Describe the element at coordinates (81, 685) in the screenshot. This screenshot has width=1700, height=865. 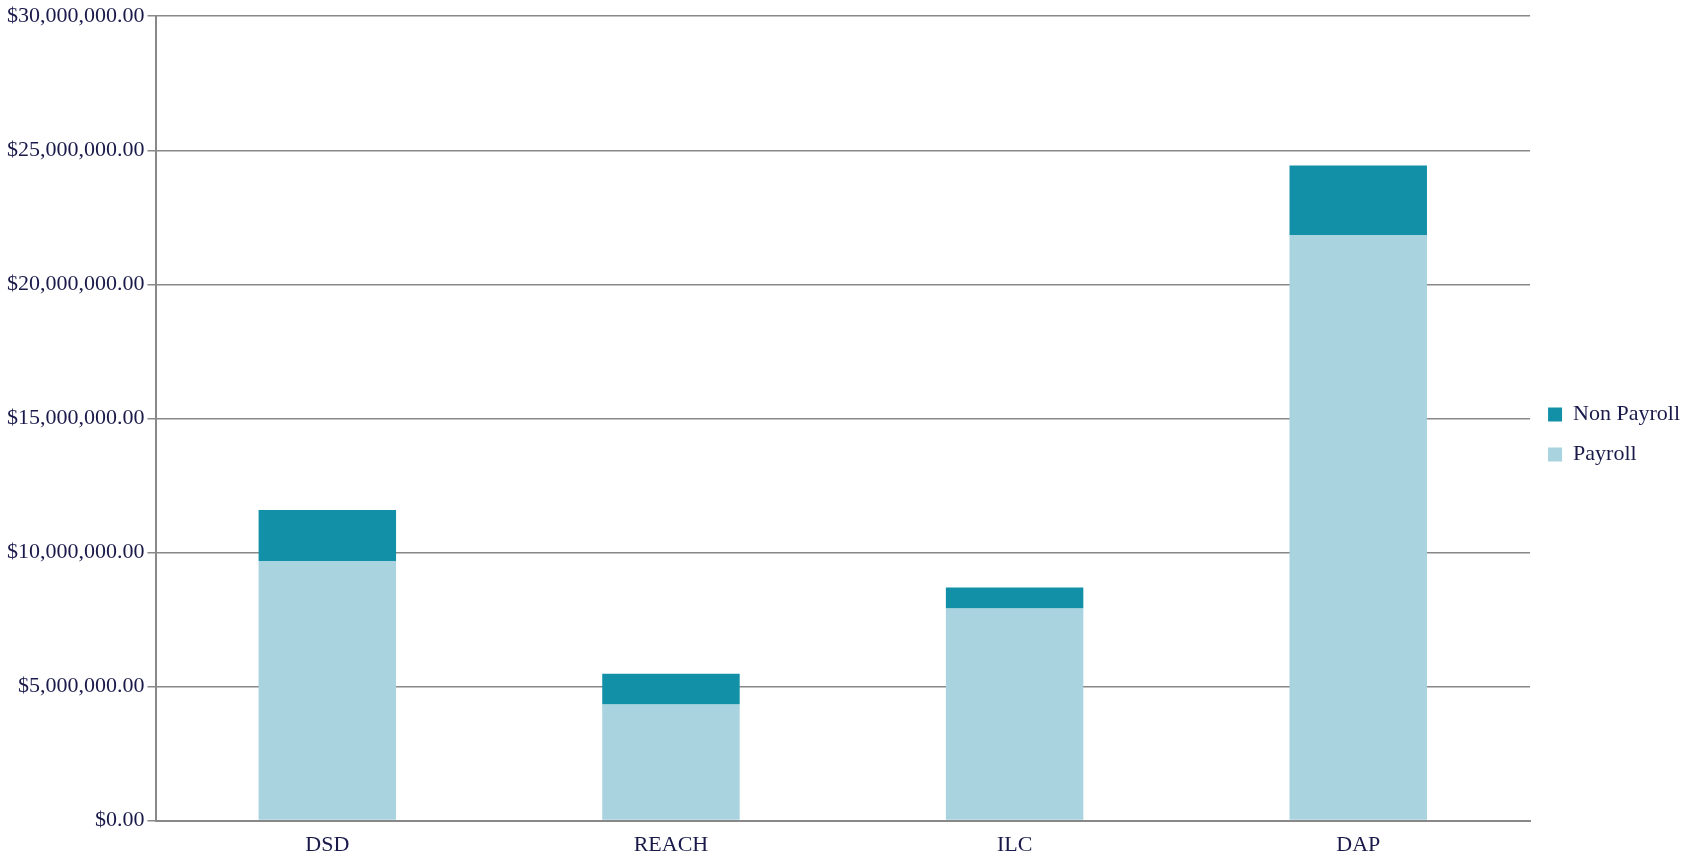
I see `y-tick-label: $5,000,000.00` at that location.